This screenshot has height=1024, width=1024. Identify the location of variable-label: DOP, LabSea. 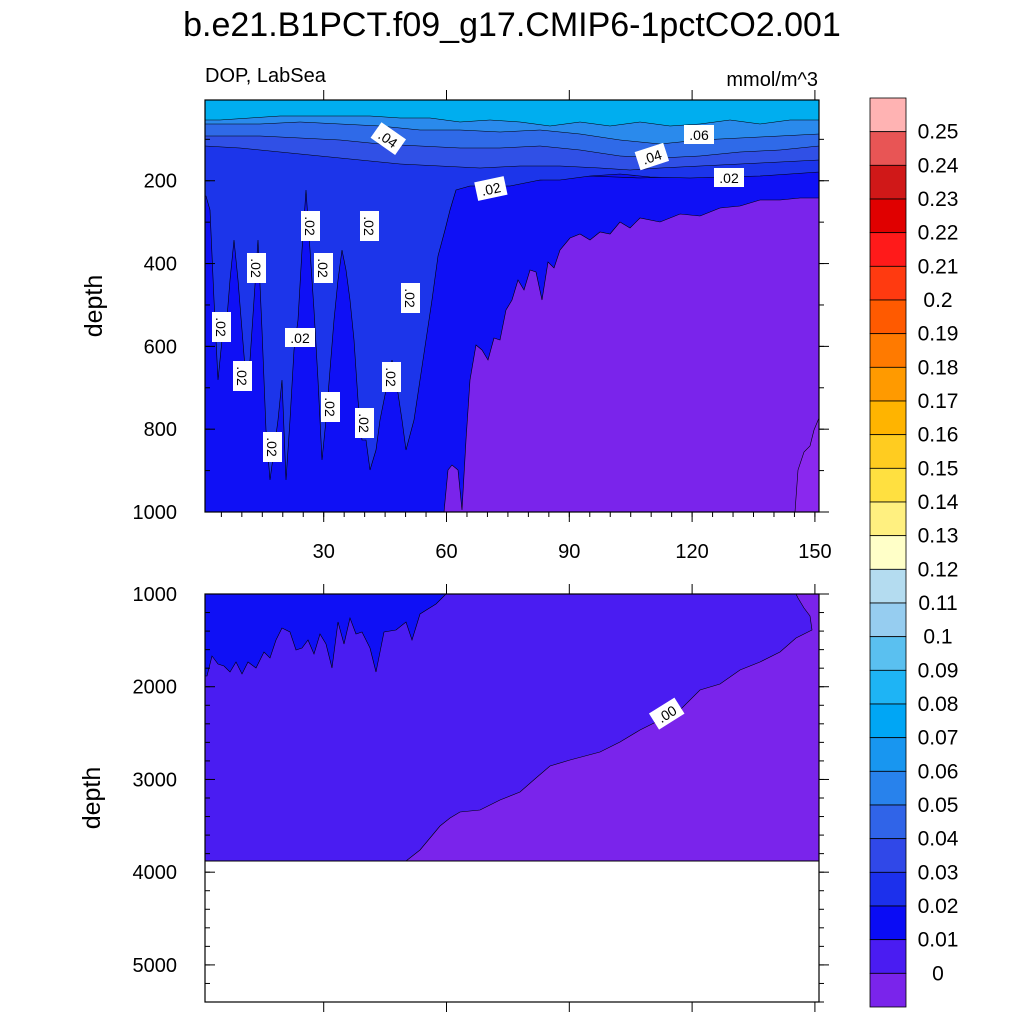
(266, 76).